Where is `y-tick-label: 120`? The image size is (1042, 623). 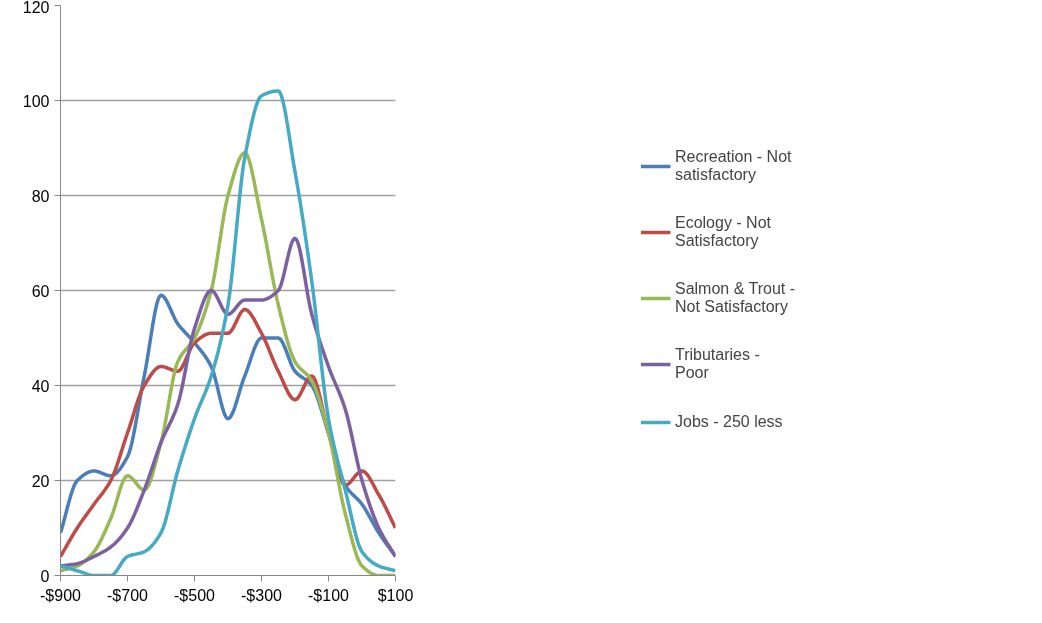 y-tick-label: 120 is located at coordinates (36, 8).